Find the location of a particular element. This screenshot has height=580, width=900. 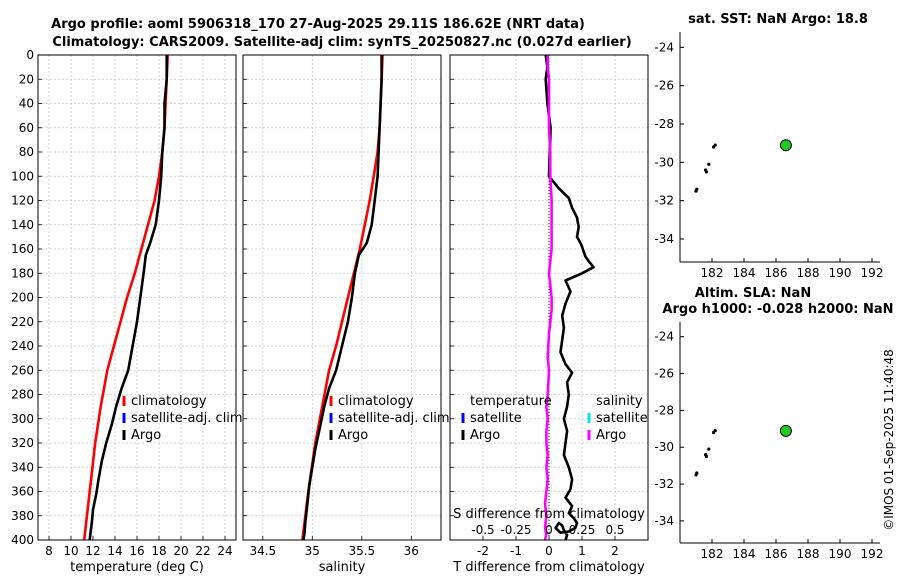

difference-xtick-label: 1 is located at coordinates (582, 551).